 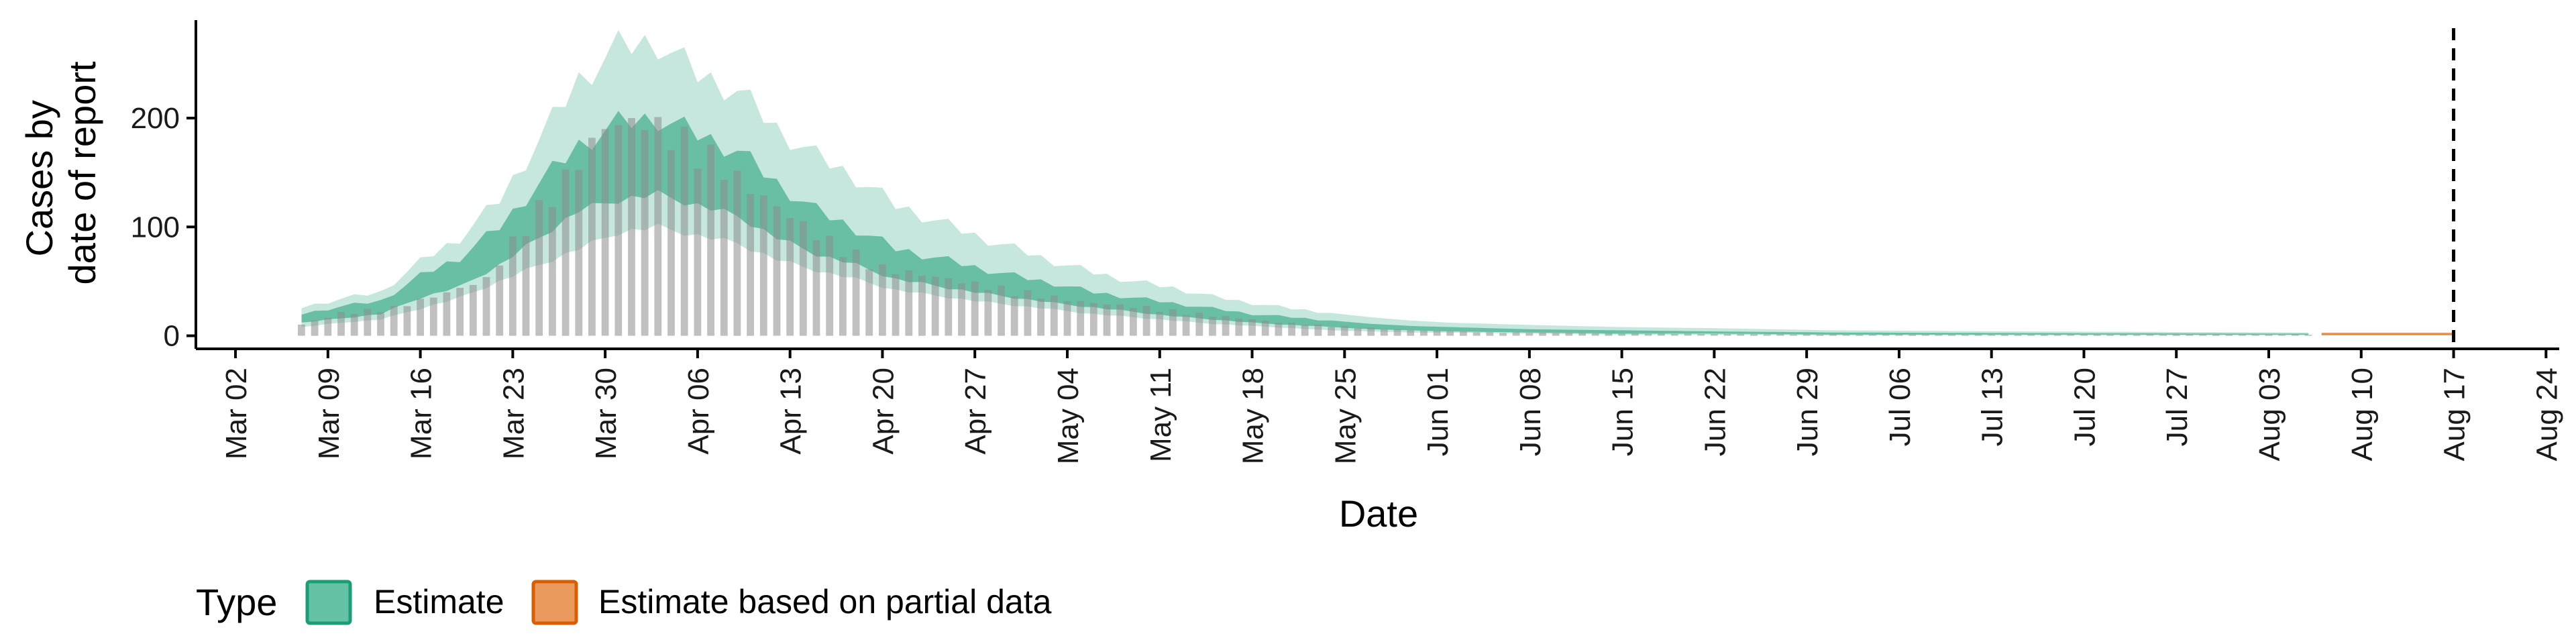 What do you see at coordinates (791, 411) in the screenshot?
I see `x-tick-label: Apr 13` at bounding box center [791, 411].